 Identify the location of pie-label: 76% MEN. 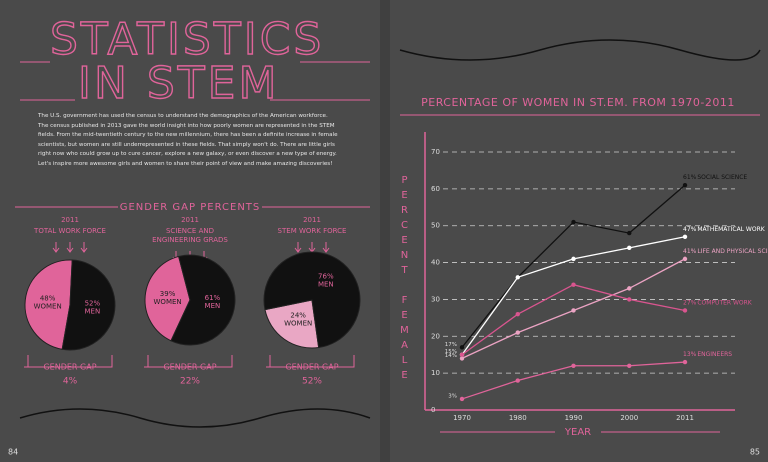
(326, 280).